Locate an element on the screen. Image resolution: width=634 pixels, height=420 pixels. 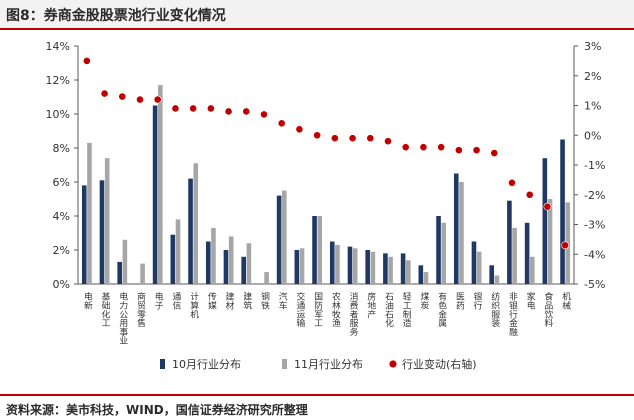
x-tick-label: 轻工制造 is located at coordinates (406, 309).